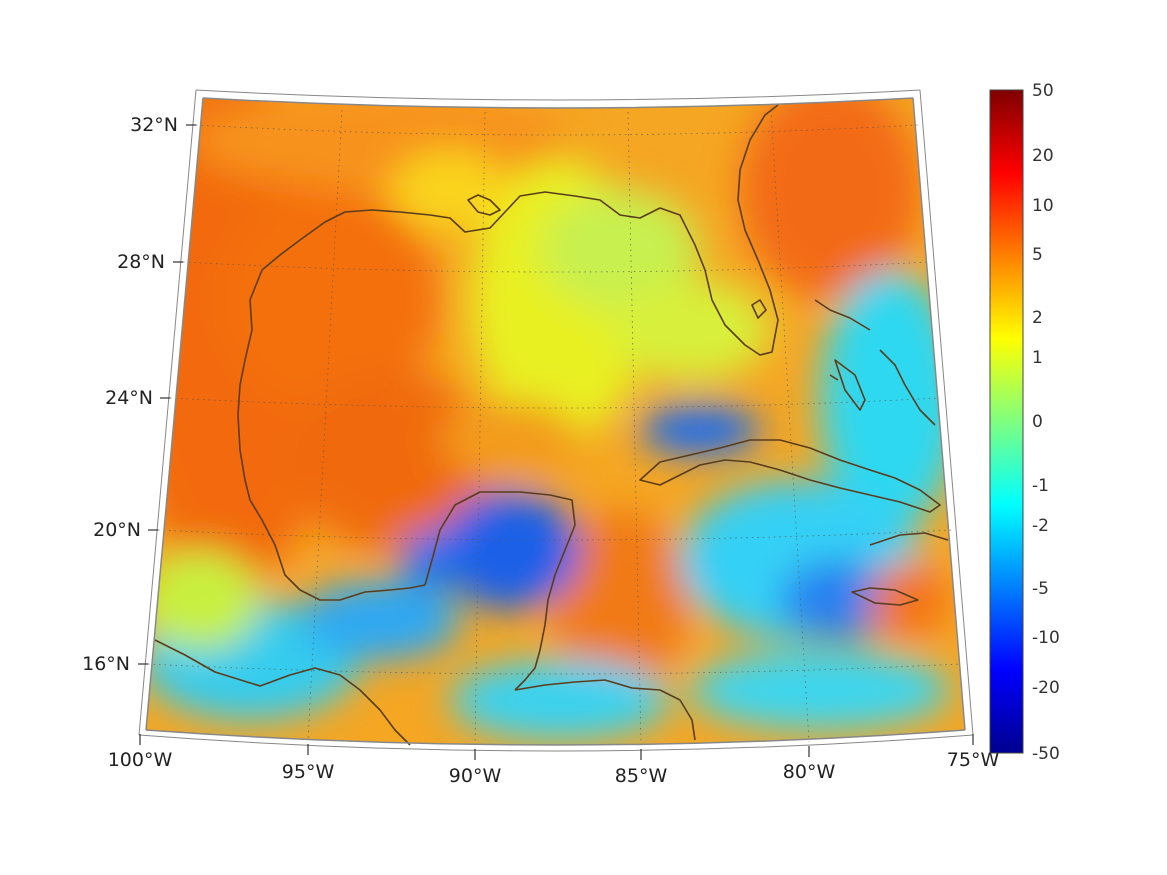 The width and height of the screenshot is (1167, 875). I want to click on colorbar: 50 20 10 5 2 1 0 -1 -2 -5 -10 -20 -50, so click(1024, 422).